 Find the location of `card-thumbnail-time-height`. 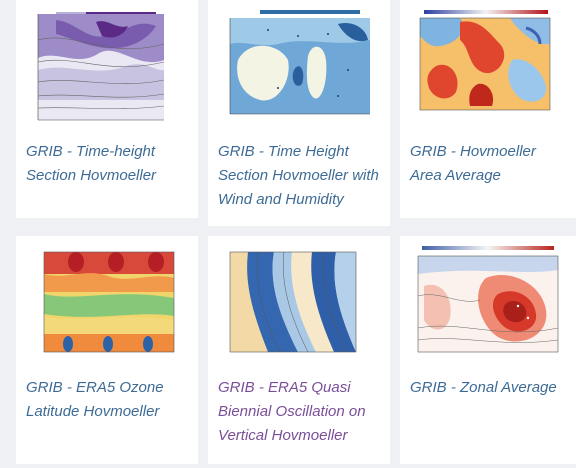

card-thumbnail-time-height is located at coordinates (107, 64).